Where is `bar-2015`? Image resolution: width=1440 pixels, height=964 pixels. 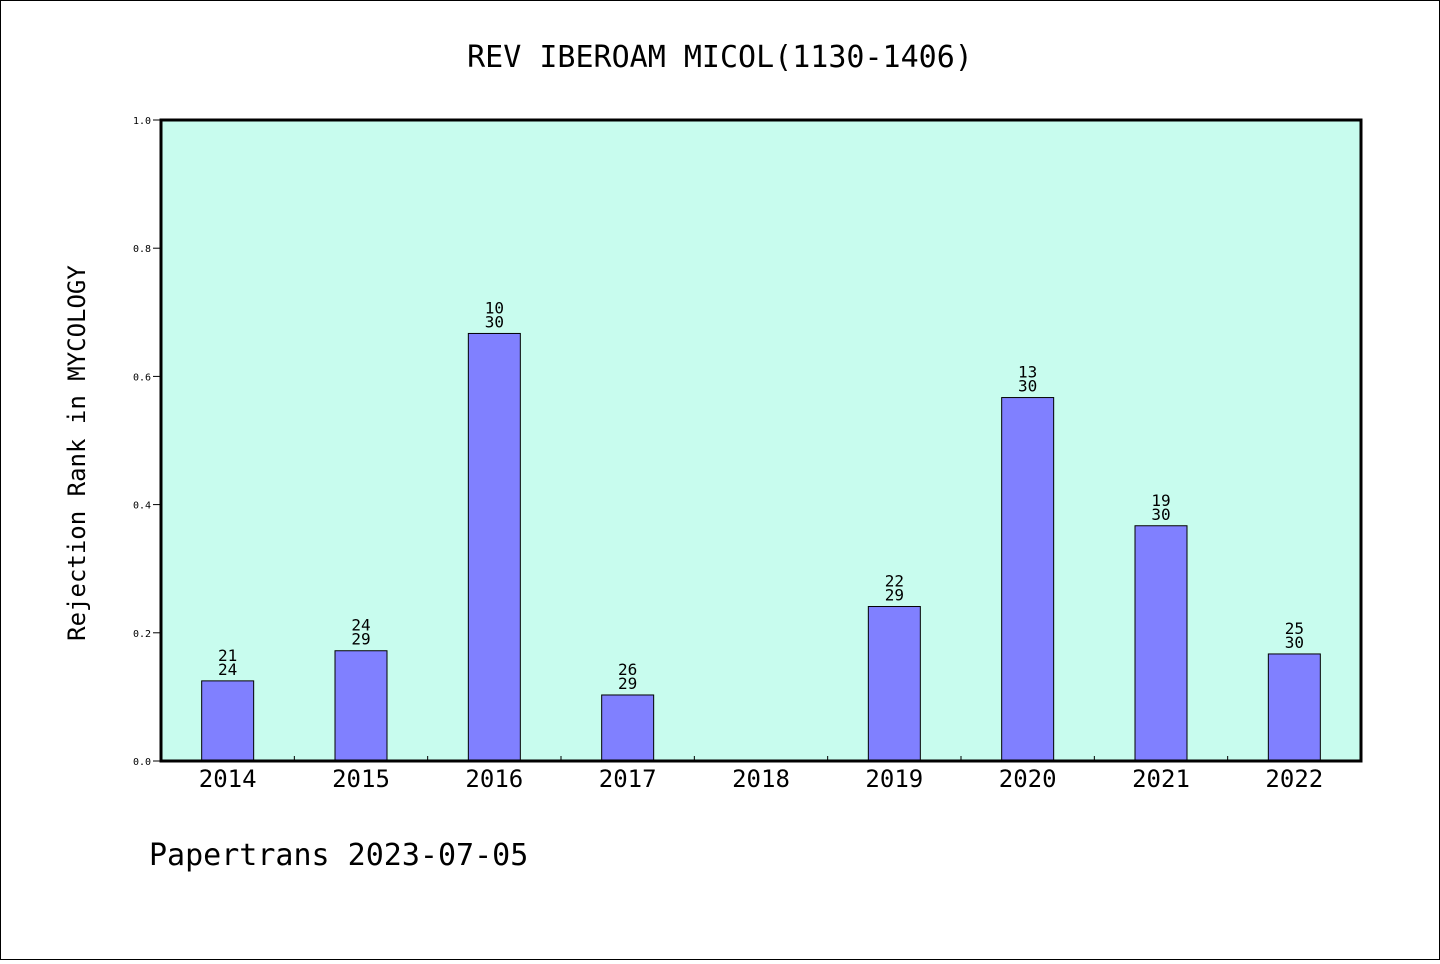 bar-2015 is located at coordinates (361, 706).